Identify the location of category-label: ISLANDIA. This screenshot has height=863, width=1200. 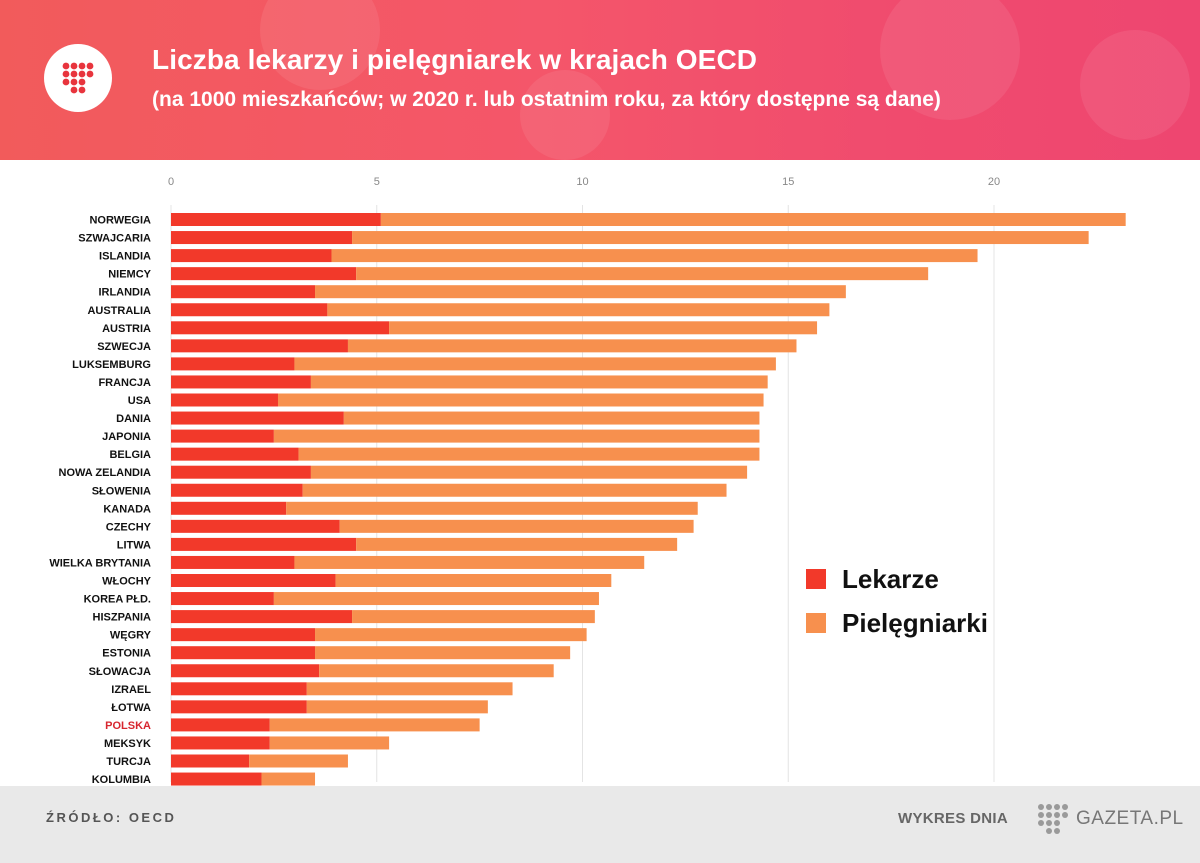
(125, 257).